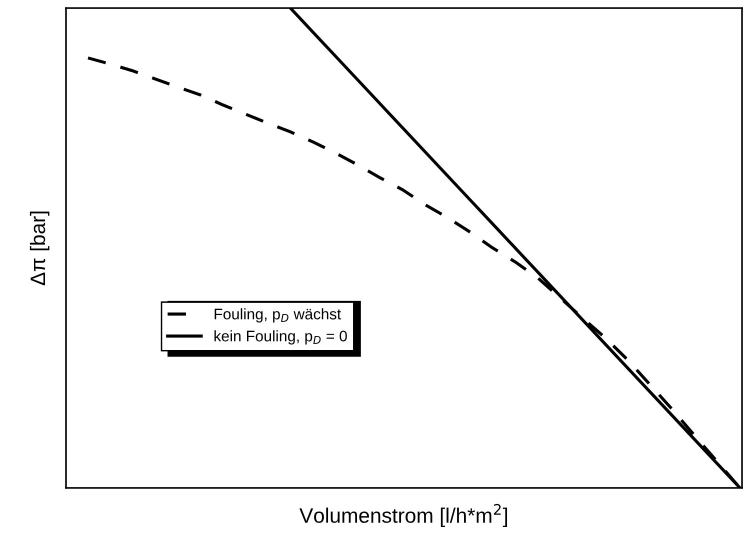  Describe the element at coordinates (40, 249) in the screenshot. I see `y-axis-title: Δπ [bar]` at that location.